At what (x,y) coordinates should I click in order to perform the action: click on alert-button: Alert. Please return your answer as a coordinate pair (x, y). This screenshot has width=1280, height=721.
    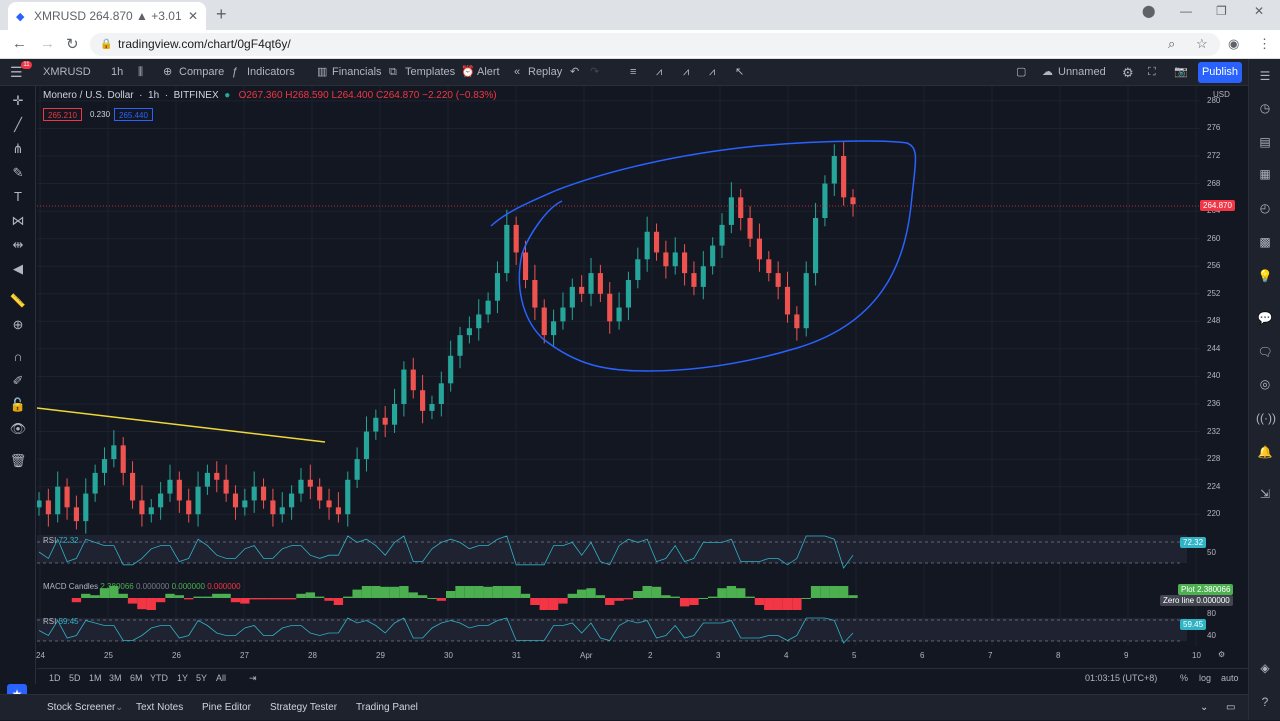
    Looking at the image, I should click on (488, 72).